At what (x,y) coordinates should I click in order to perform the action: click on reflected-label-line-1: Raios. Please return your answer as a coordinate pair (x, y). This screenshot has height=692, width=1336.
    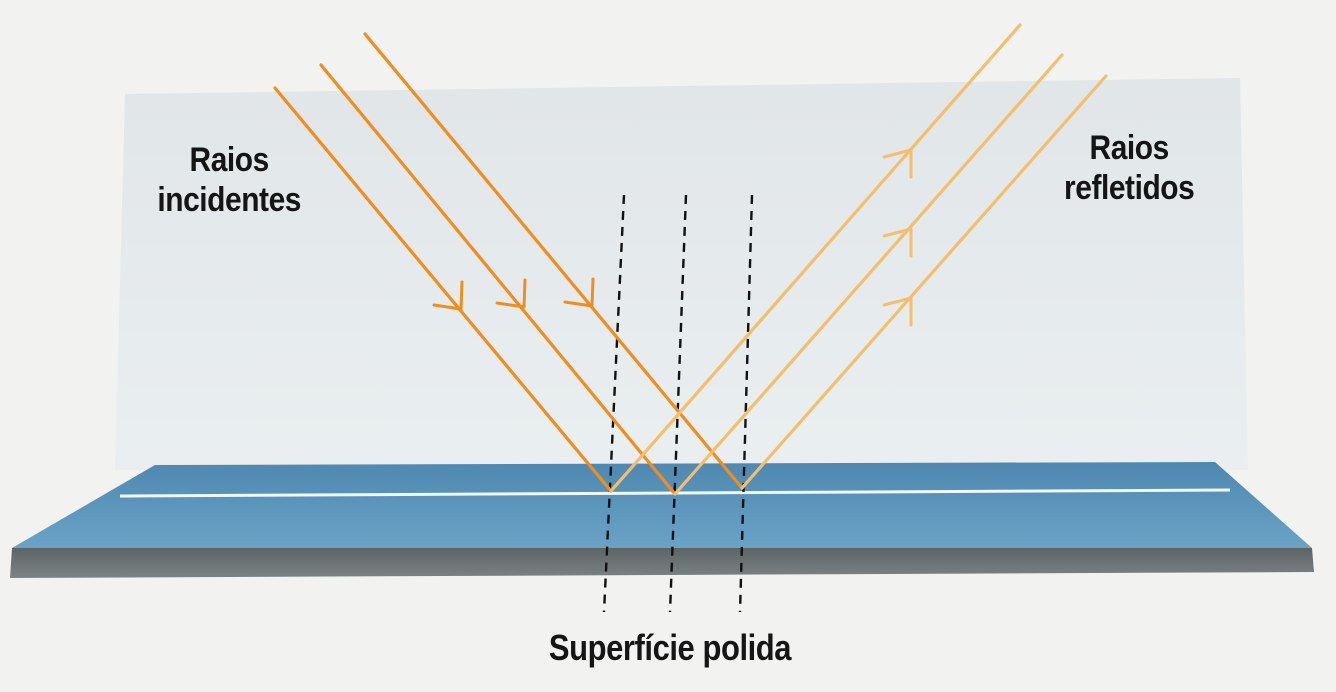
    Looking at the image, I should click on (1129, 148).